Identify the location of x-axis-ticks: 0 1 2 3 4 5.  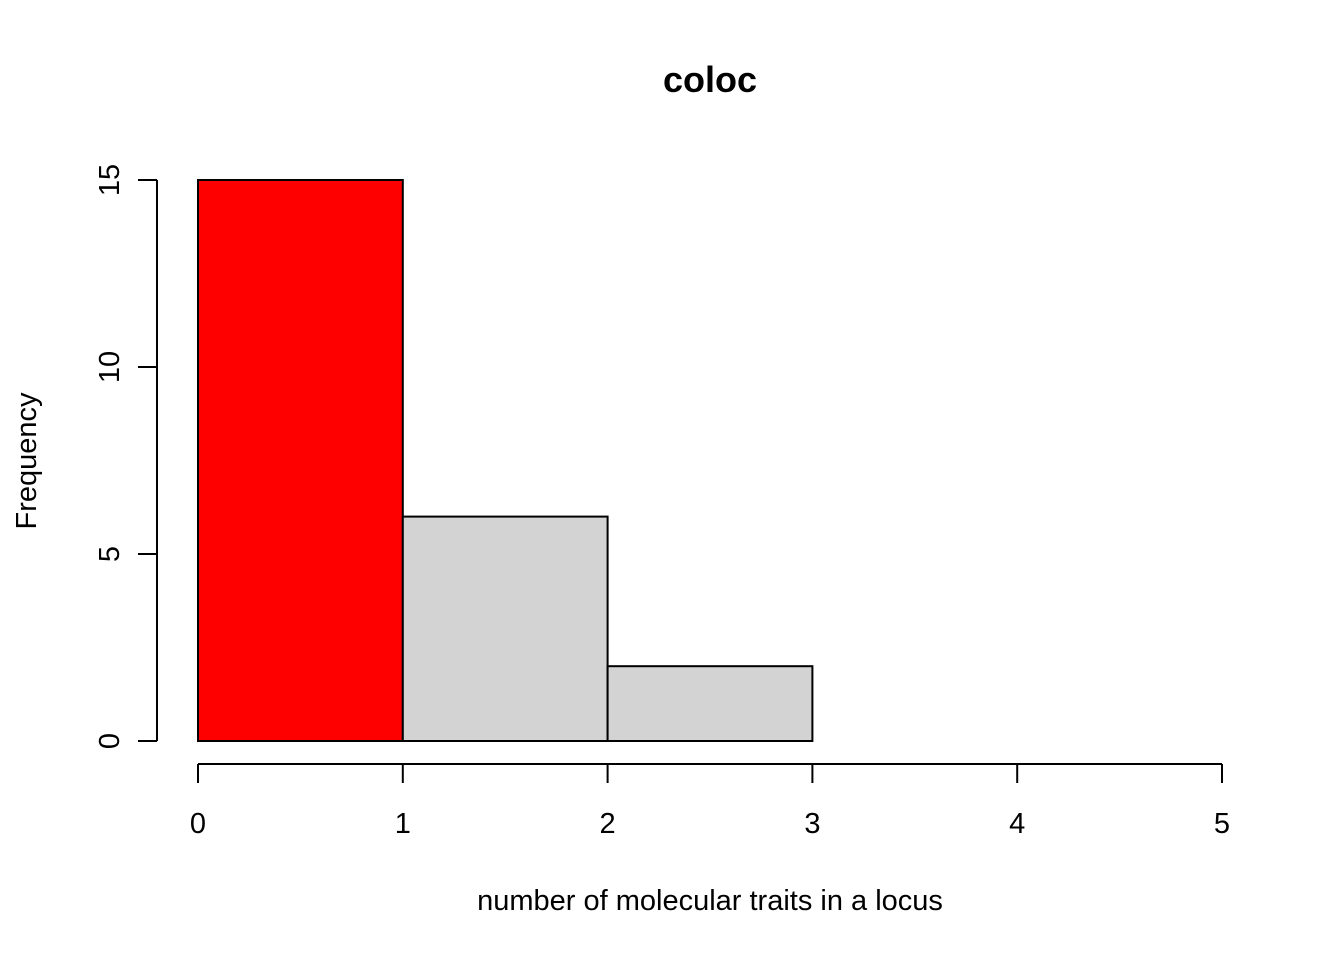
(710, 802).